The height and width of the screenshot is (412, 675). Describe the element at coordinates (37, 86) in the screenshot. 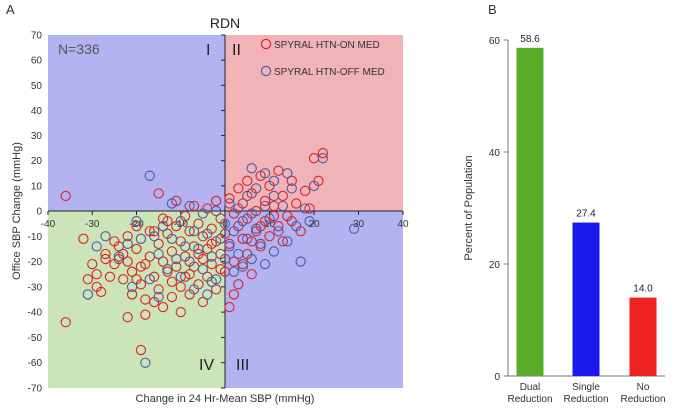

I see `y-tick-label: 50` at that location.